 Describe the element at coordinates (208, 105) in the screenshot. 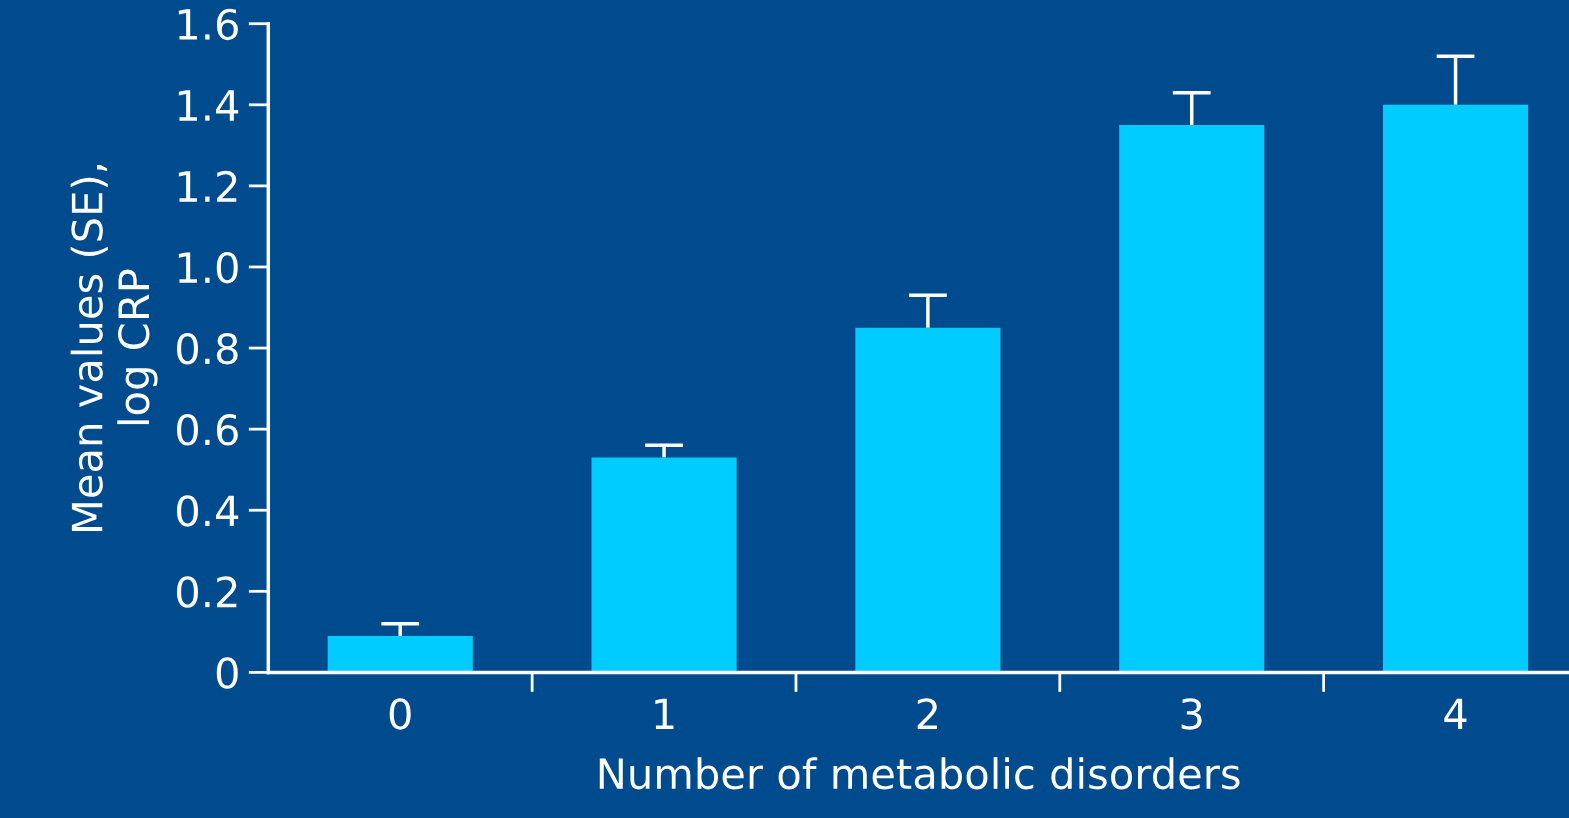

I see `y-tick-label: 1.4` at that location.